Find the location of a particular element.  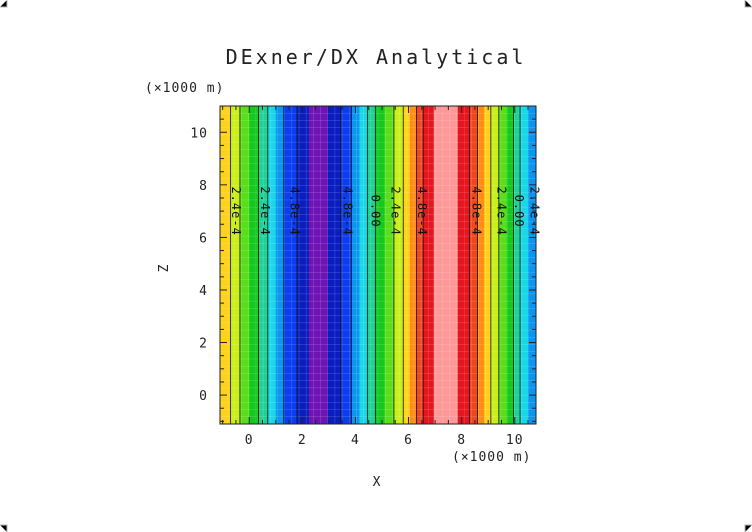

x-tick-label: 2 is located at coordinates (302, 440).